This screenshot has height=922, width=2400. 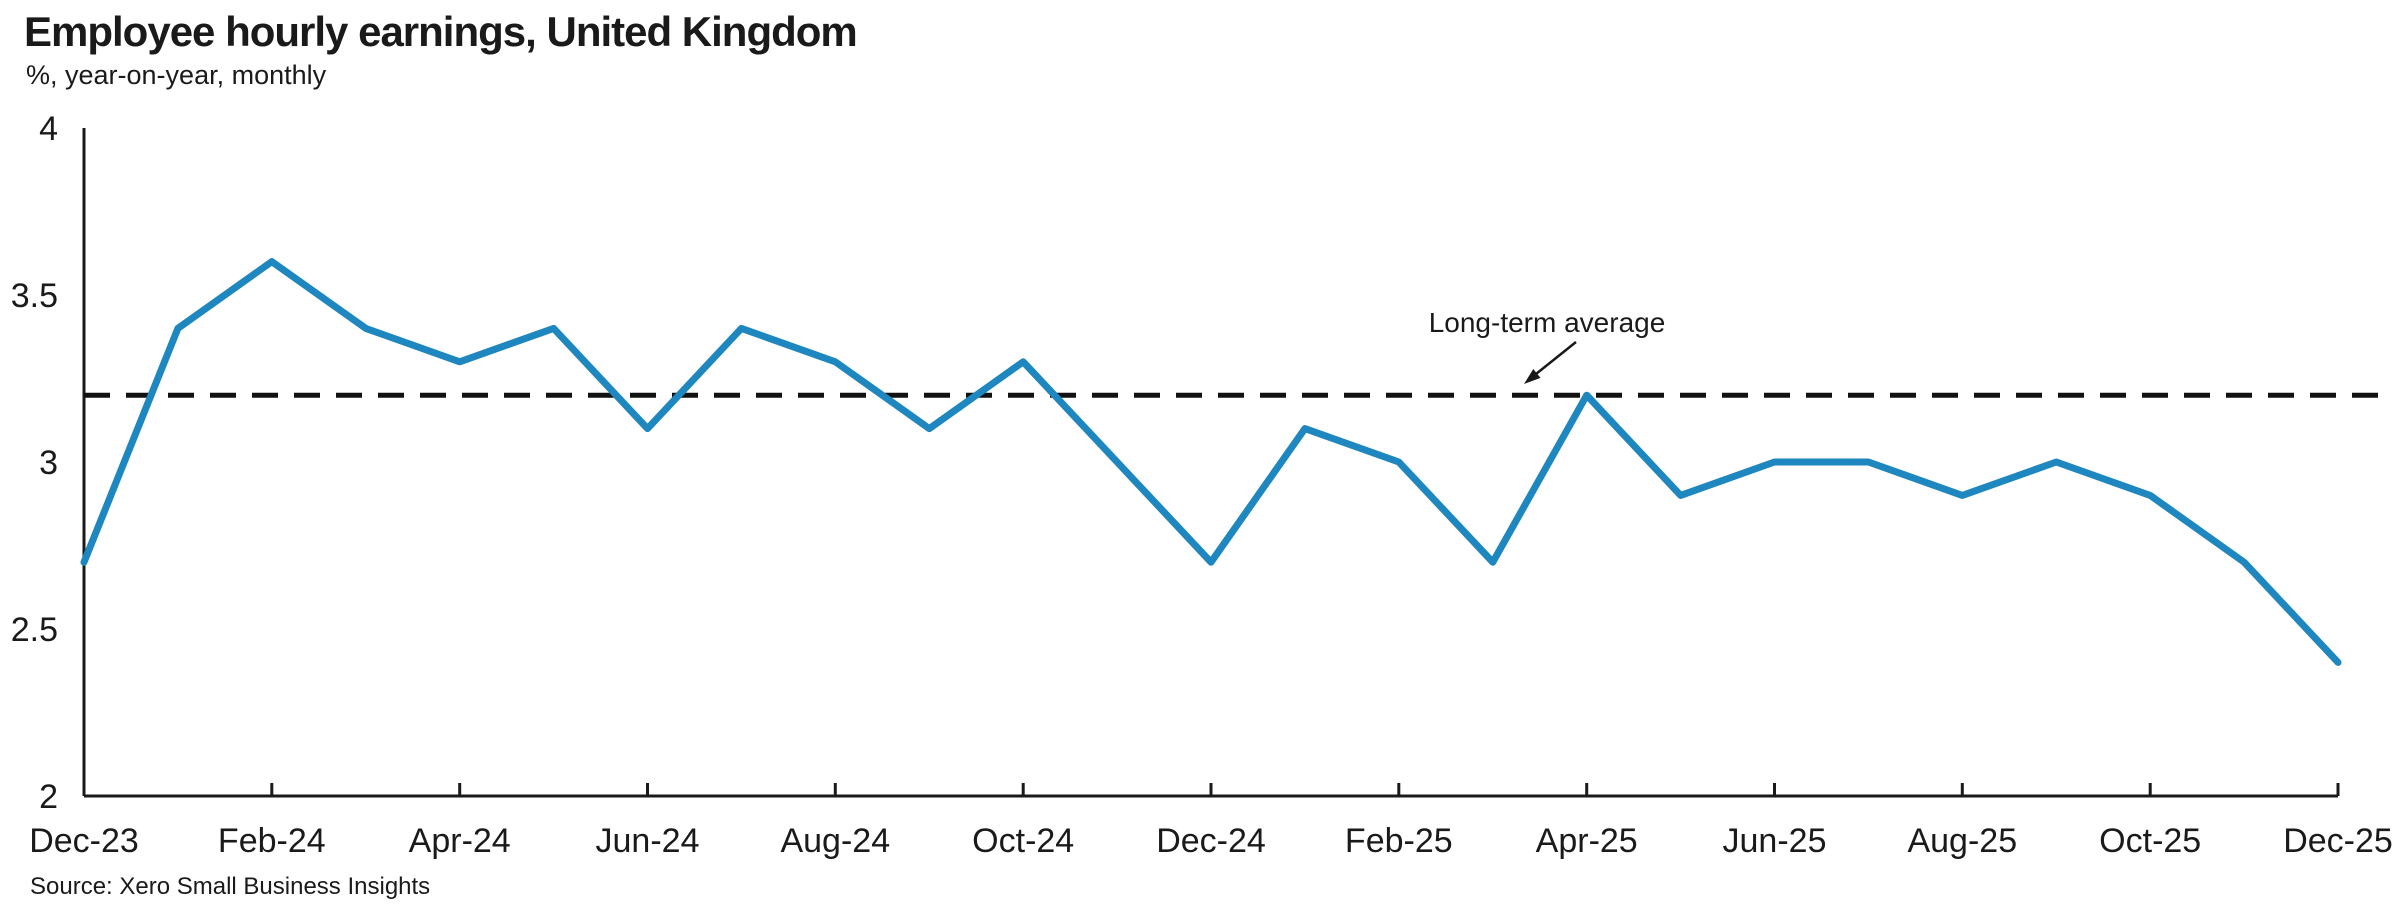 I want to click on y-axis-label: 3.5, so click(x=34, y=296).